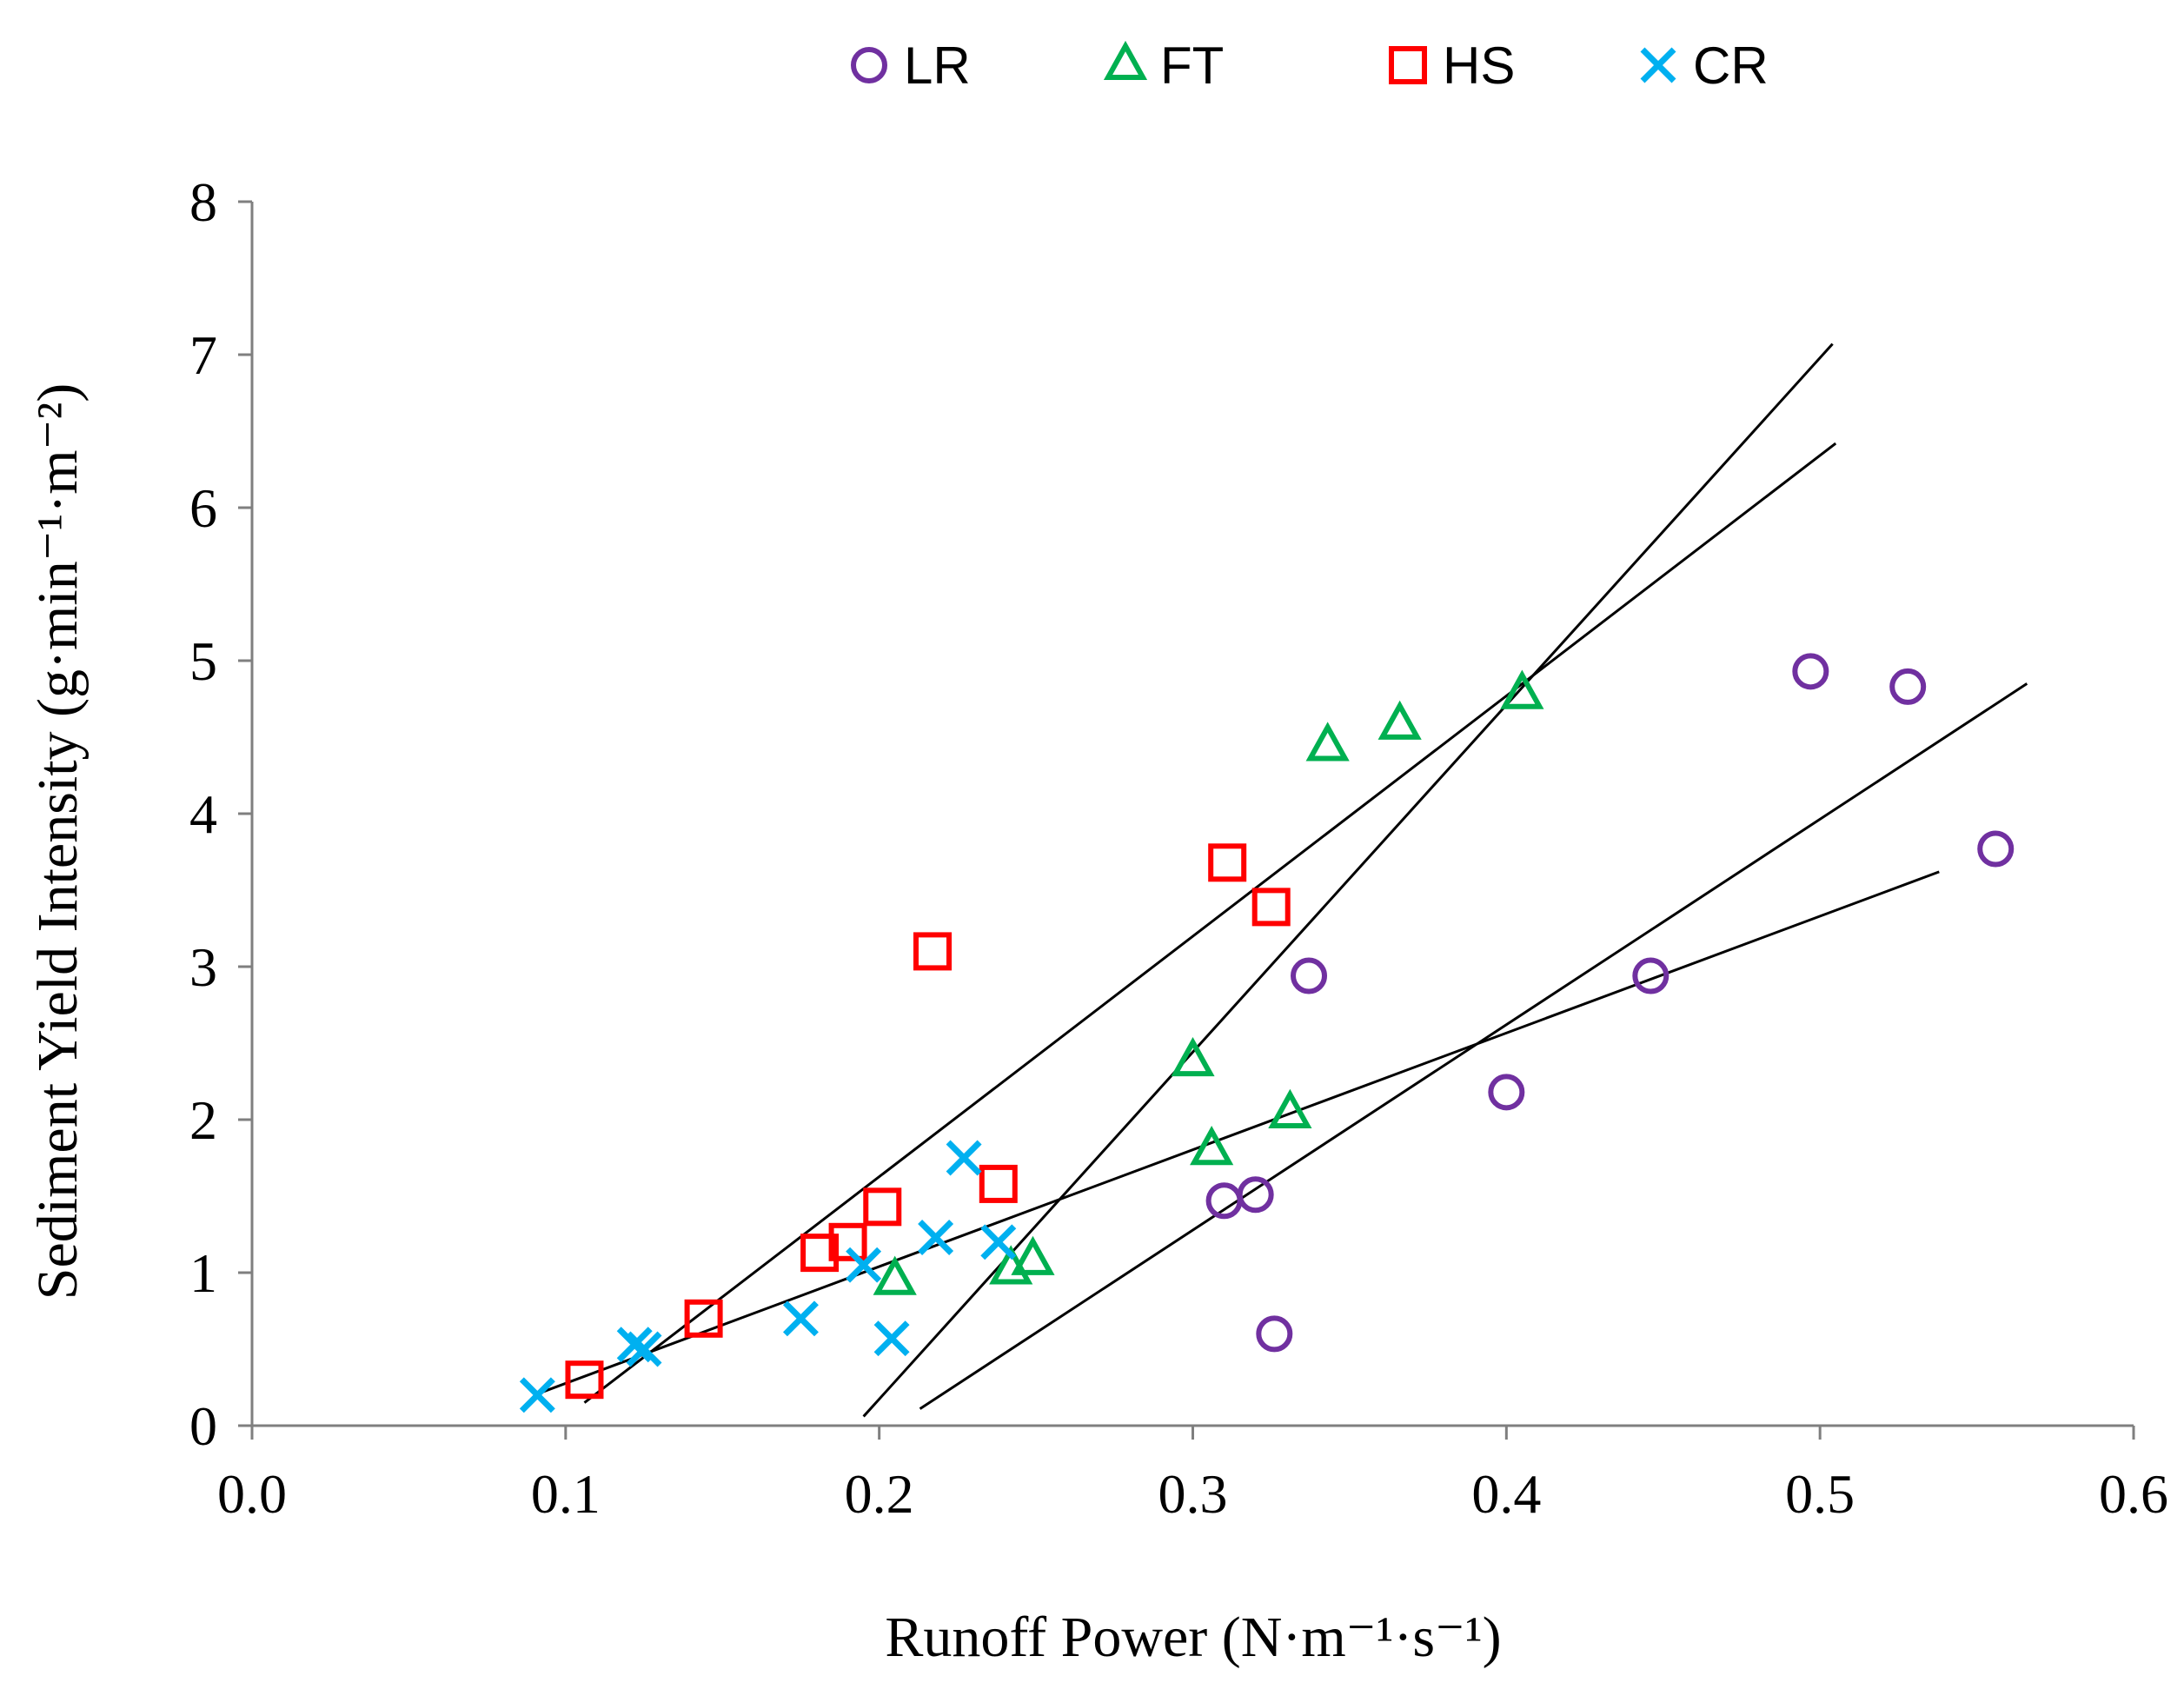 Image resolution: width=2184 pixels, height=1696 pixels. What do you see at coordinates (203, 355) in the screenshot?
I see `y-tick-label: 7` at bounding box center [203, 355].